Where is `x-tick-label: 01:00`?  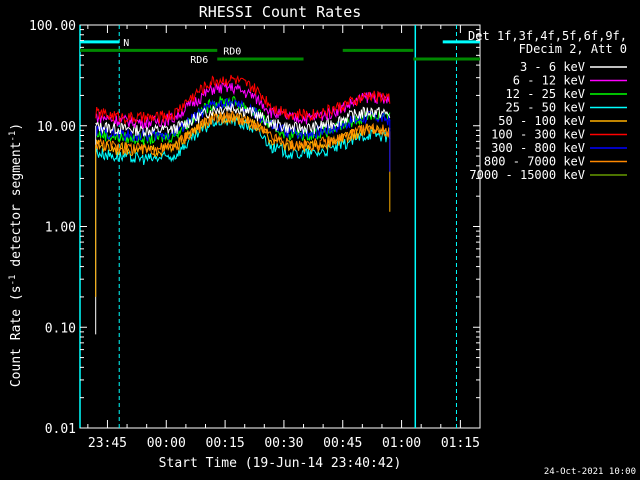 x-tick-label: 01:00 is located at coordinates (401, 443).